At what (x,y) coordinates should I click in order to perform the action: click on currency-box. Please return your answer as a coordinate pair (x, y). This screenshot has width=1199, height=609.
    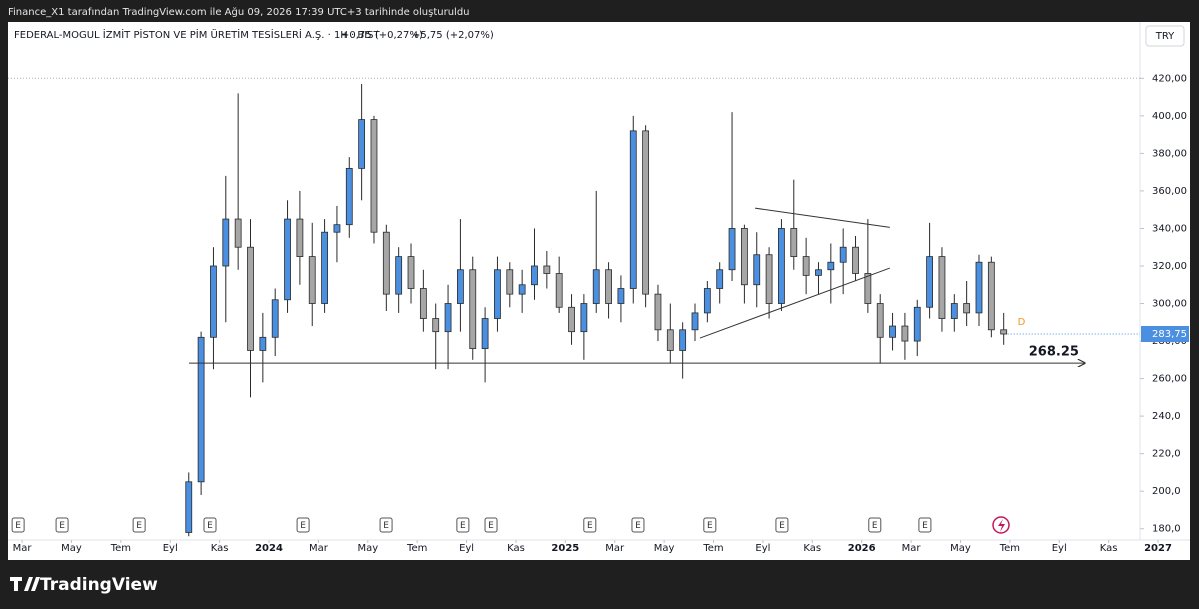
    Looking at the image, I should click on (1165, 36).